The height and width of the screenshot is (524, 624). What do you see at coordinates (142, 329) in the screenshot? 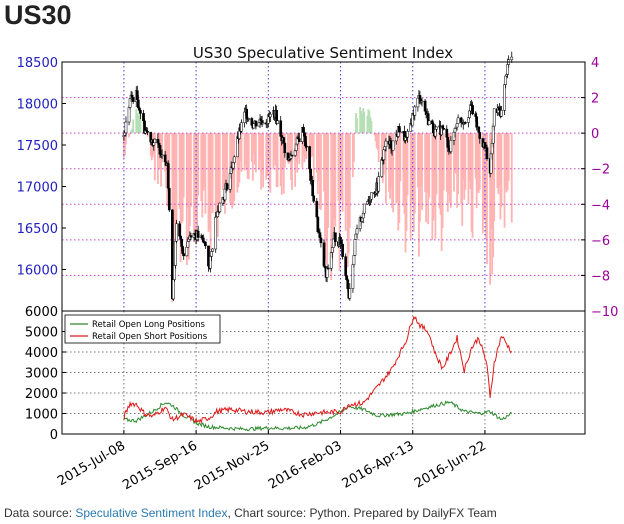
I see `legend-box` at bounding box center [142, 329].